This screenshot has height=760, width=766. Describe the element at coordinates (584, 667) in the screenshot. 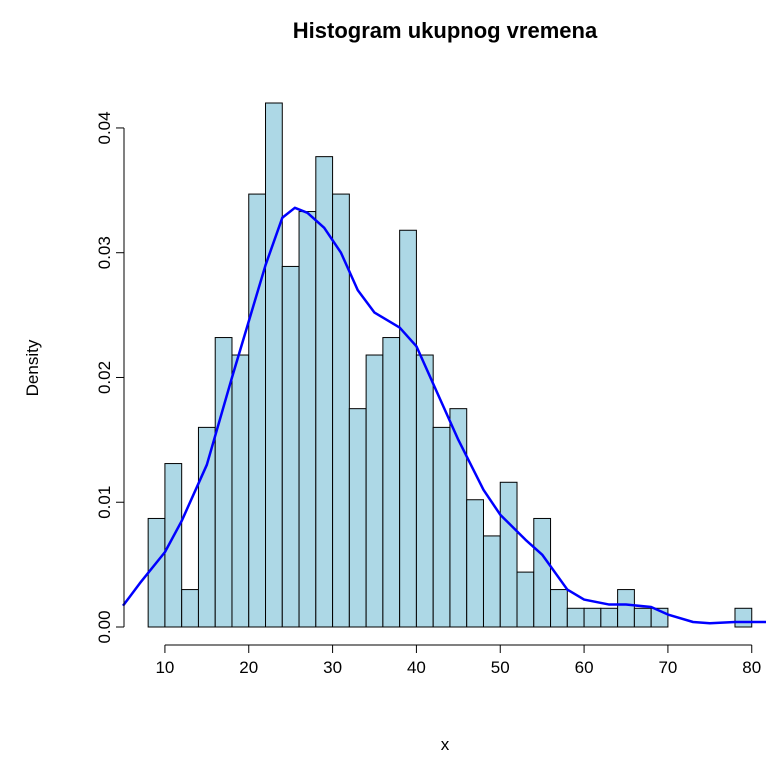

I see `x-tick-label: 60` at that location.